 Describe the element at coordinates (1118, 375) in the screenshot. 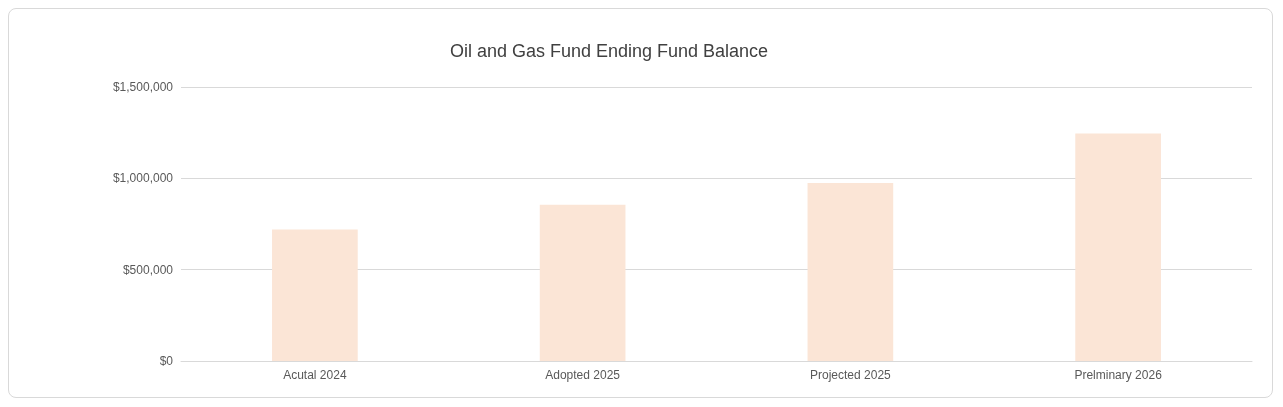

I see `x-tick-label: Prelminary 2026` at that location.